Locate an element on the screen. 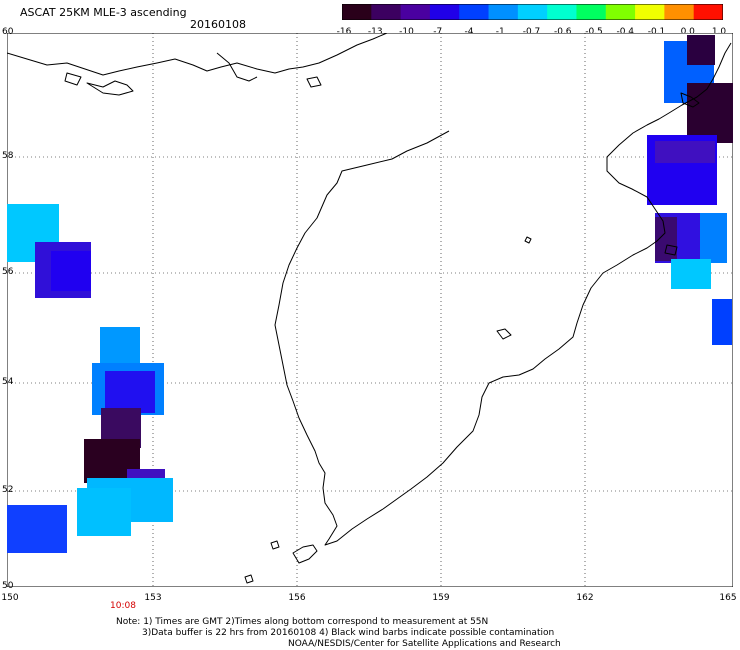 The height and width of the screenshot is (650, 740). lon-label: 156 is located at coordinates (297, 598).